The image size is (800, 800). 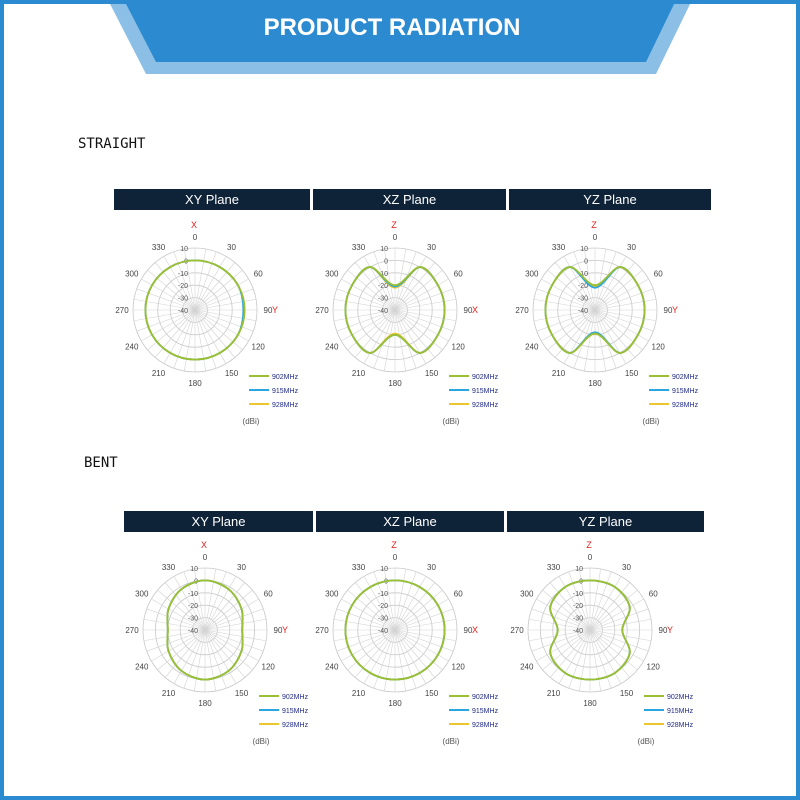 What do you see at coordinates (394, 225) in the screenshot?
I see `top-axis-label: Z` at bounding box center [394, 225].